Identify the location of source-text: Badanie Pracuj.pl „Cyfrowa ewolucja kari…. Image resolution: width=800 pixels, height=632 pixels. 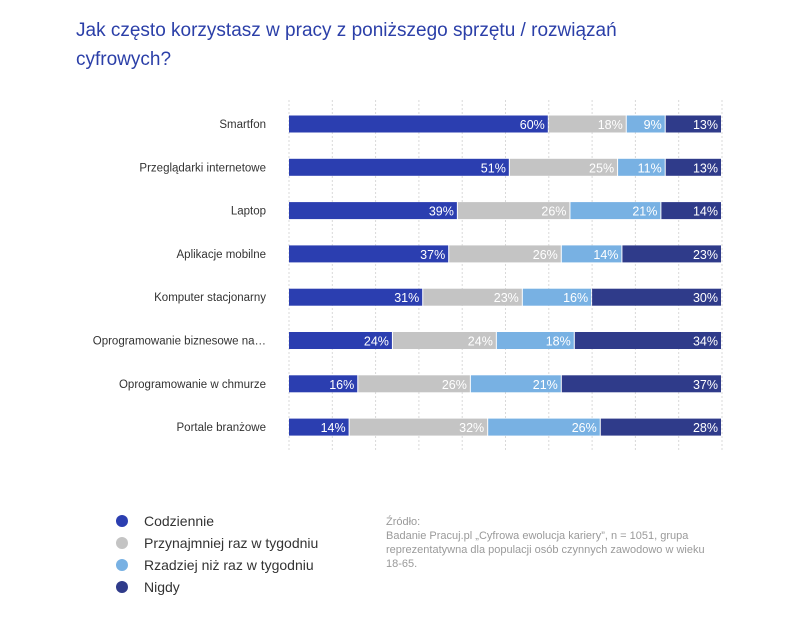
(545, 550).